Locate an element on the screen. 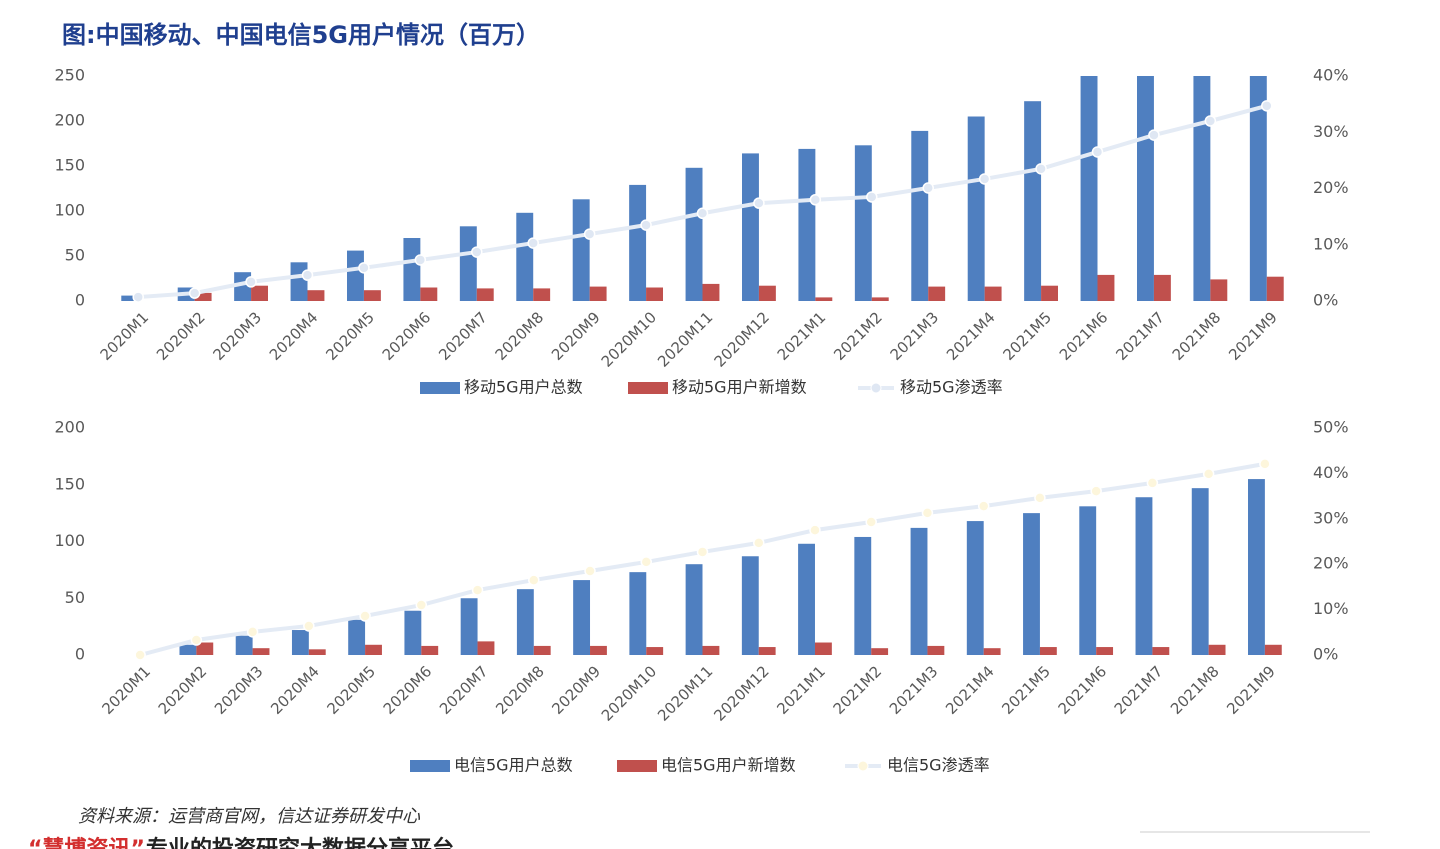 This screenshot has height=849, width=1440. legend-label: 电信5G用户新增数 is located at coordinates (728, 765).